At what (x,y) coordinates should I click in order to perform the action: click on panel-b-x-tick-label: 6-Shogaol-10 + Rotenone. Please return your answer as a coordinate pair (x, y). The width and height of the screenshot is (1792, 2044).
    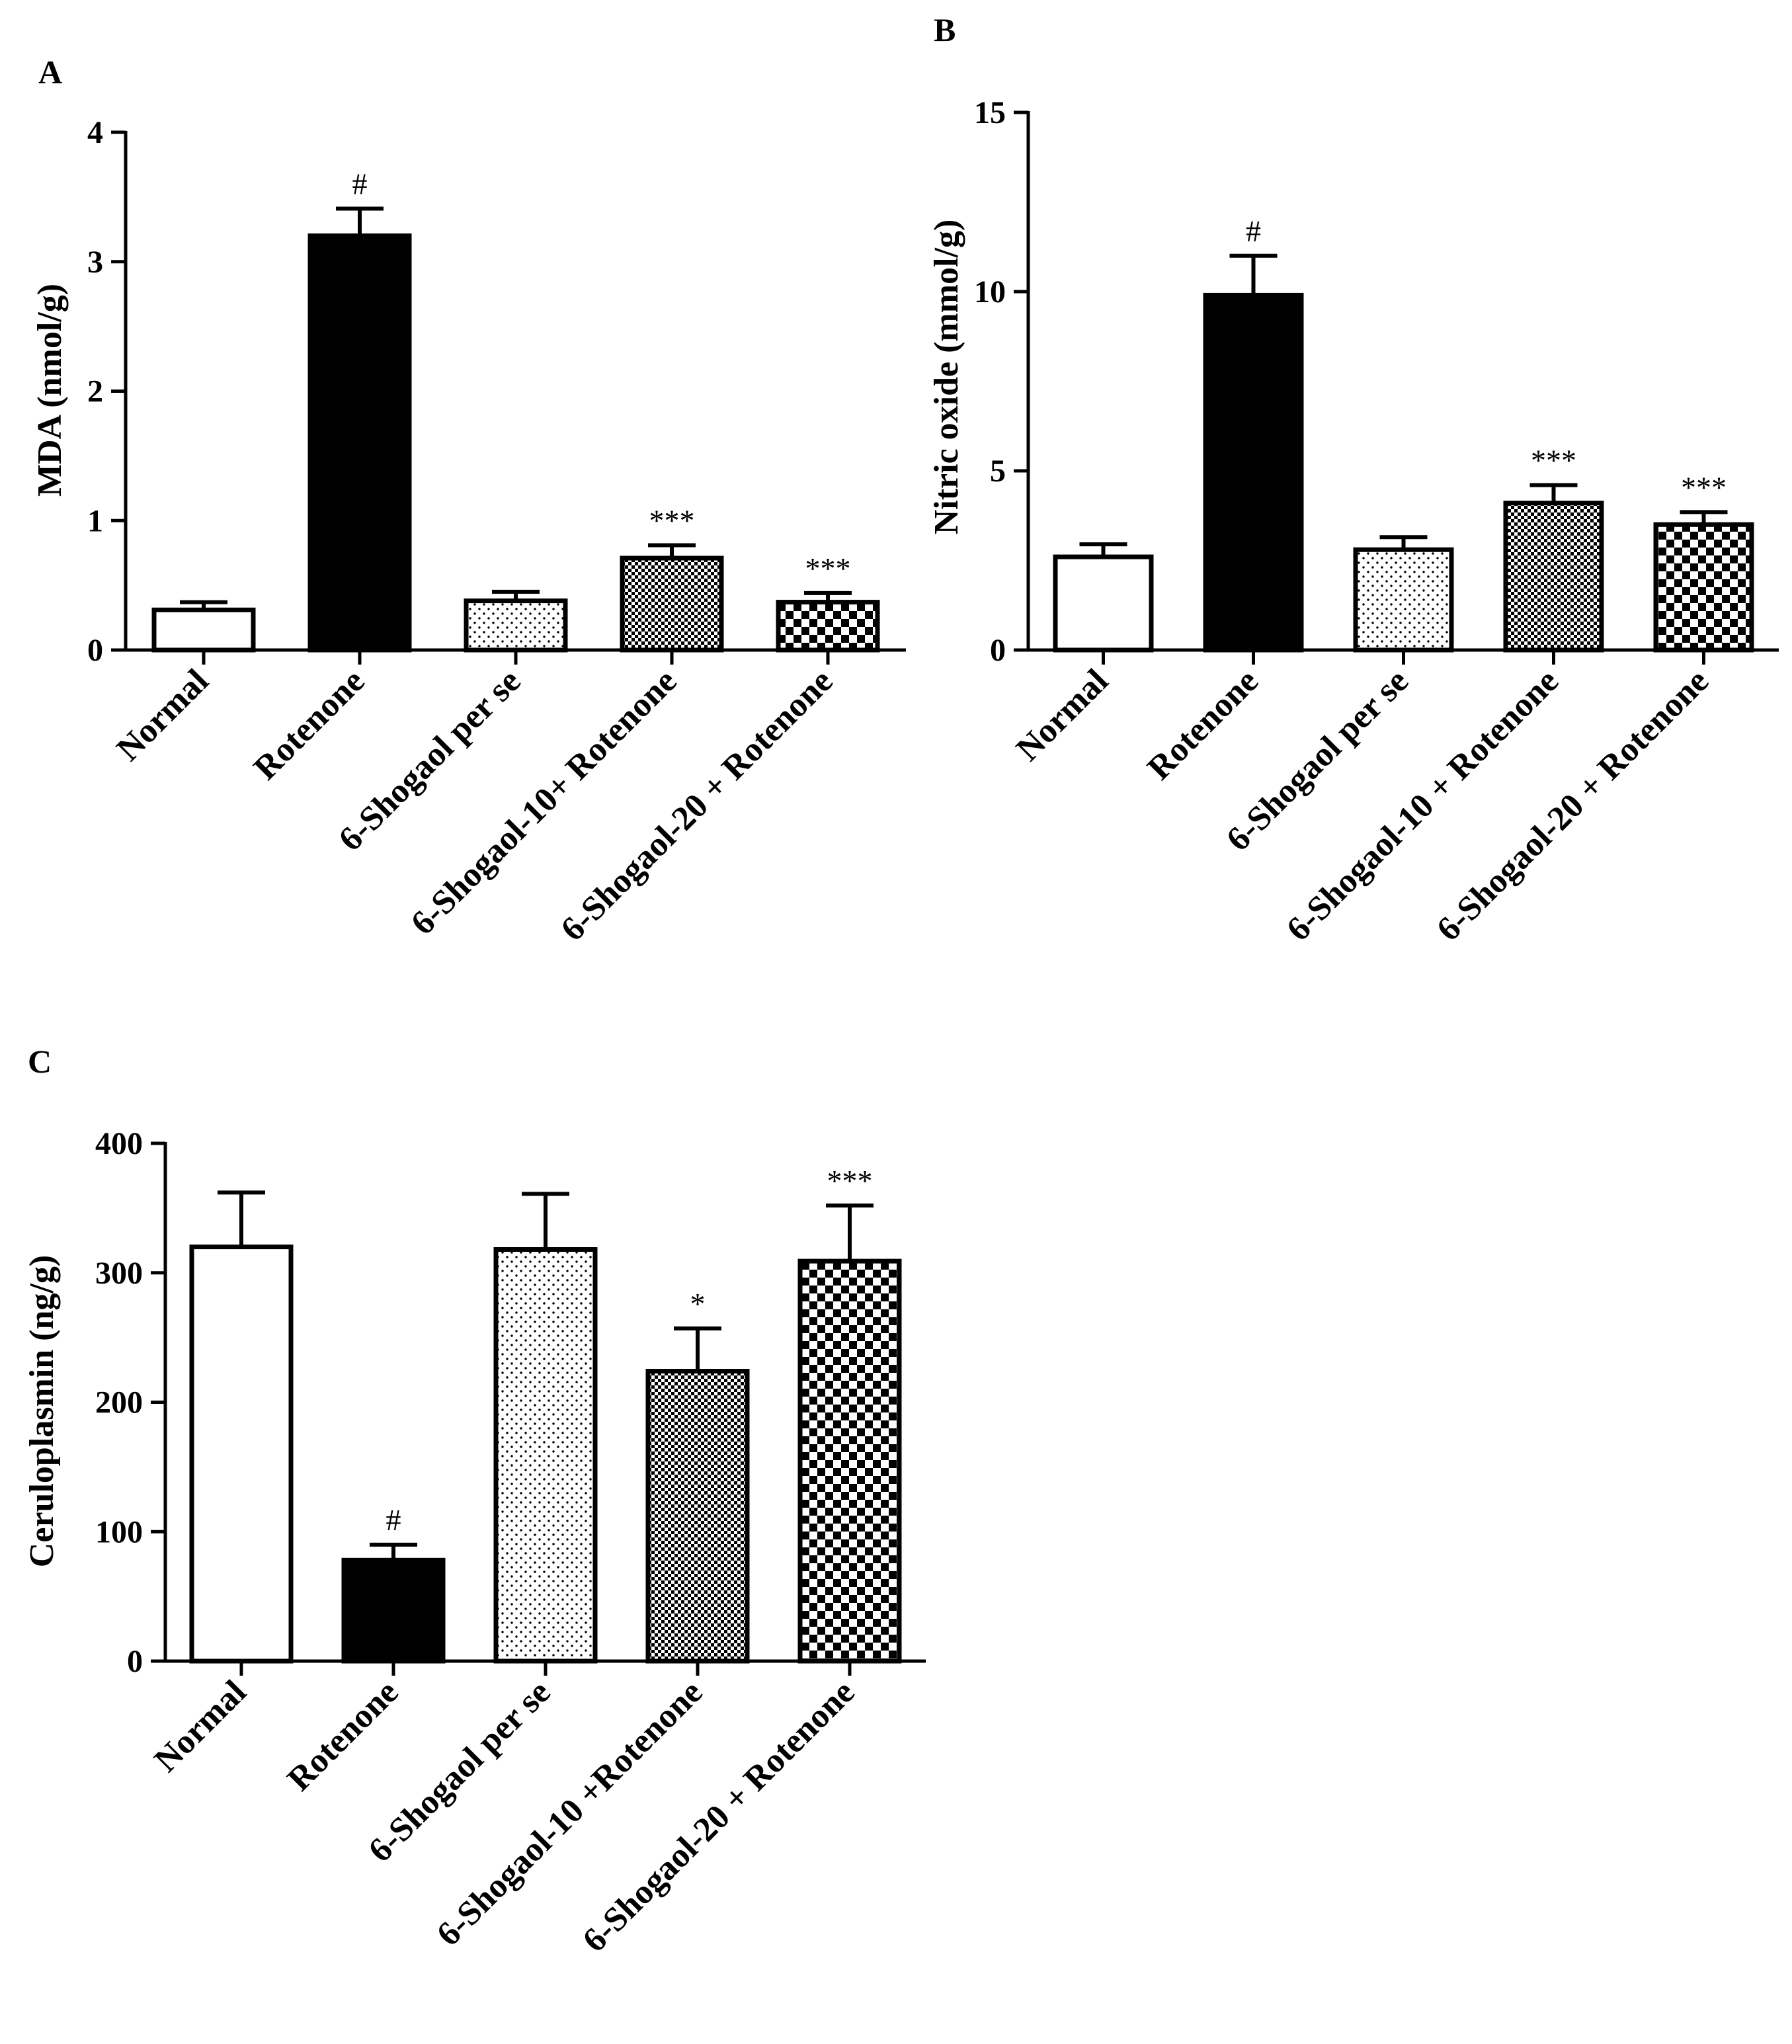
    Looking at the image, I should click on (1423, 805).